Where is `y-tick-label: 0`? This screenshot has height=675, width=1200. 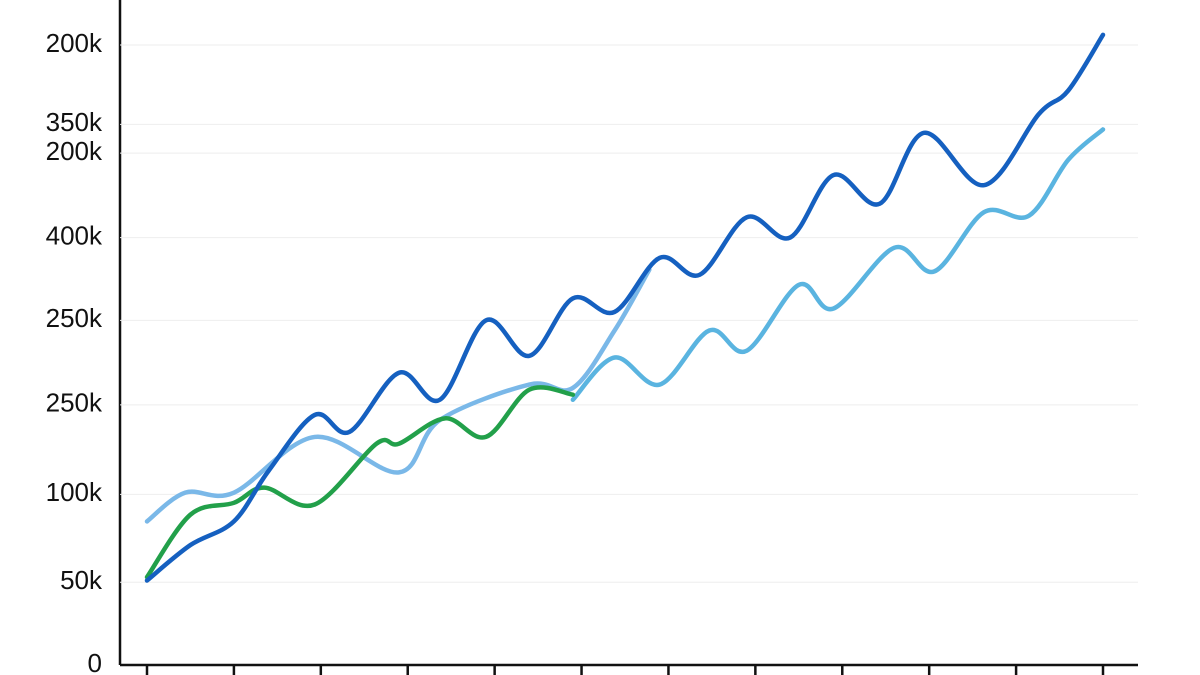
y-tick-label: 0 is located at coordinates (95, 661).